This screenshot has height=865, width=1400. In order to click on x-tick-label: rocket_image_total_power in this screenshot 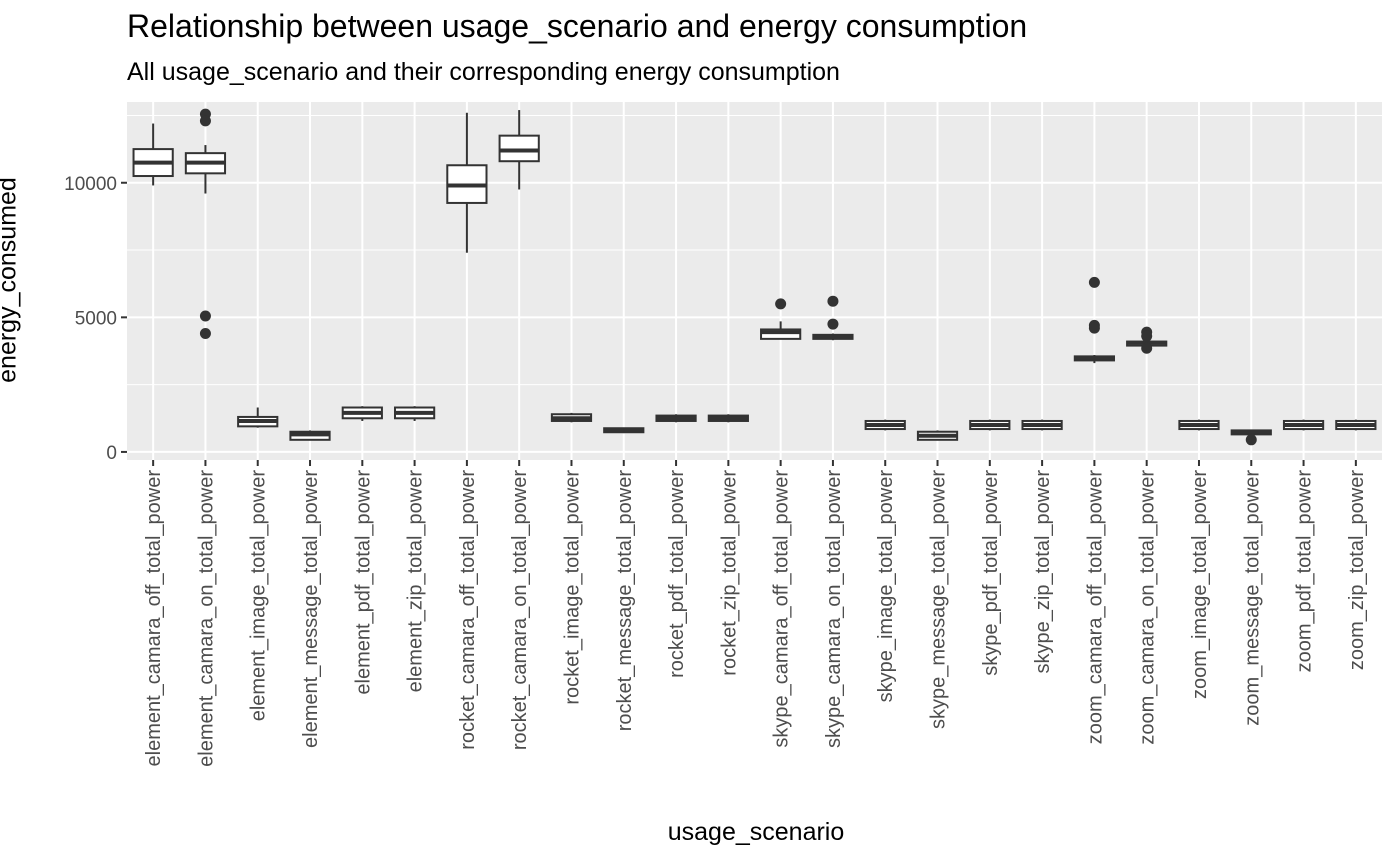, I will do `click(572, 587)`.